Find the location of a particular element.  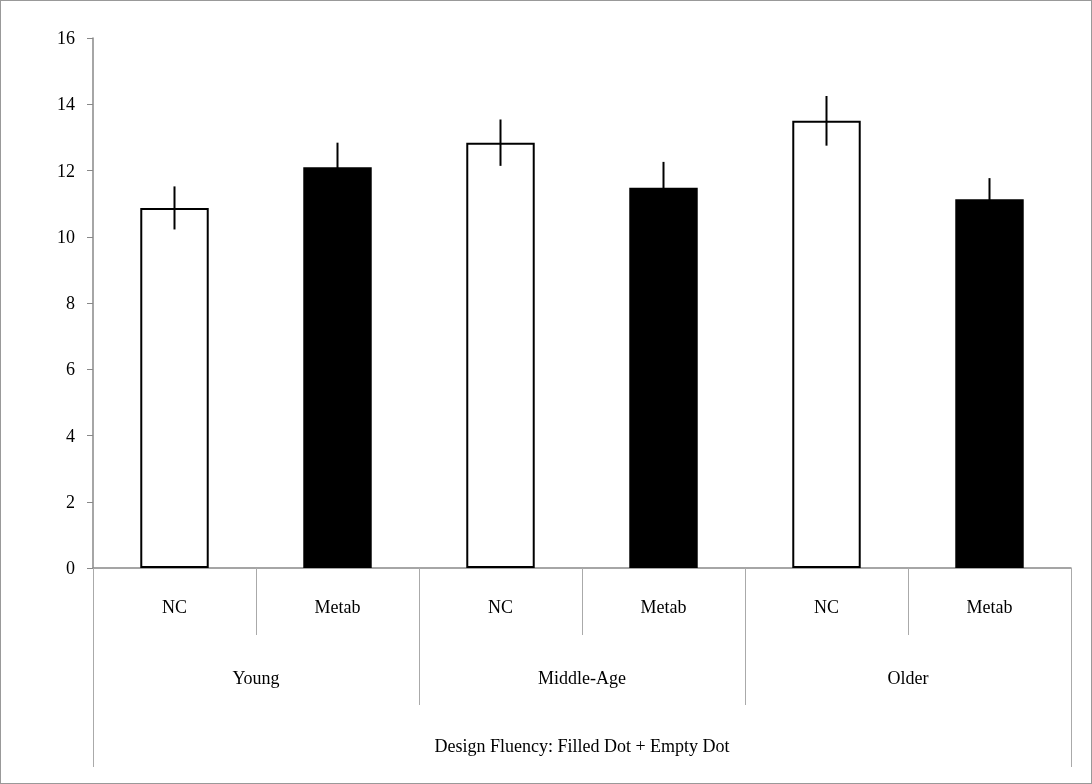

y-tick-label: 12 is located at coordinates (66, 170).